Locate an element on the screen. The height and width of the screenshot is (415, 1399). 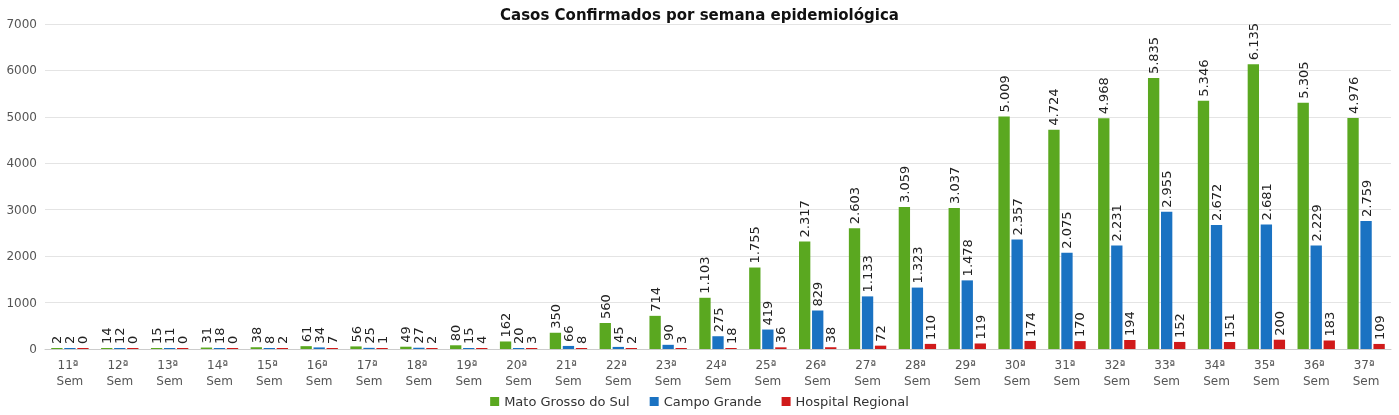
data-label: 151 is located at coordinates (1230, 325).